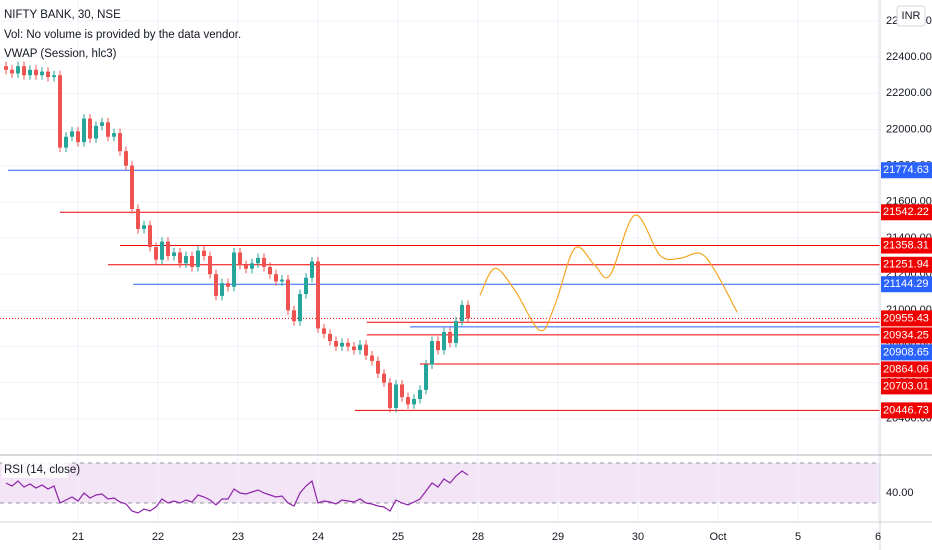 The width and height of the screenshot is (932, 550). What do you see at coordinates (906, 352) in the screenshot?
I see `level-tag-label: 20908.65` at bounding box center [906, 352].